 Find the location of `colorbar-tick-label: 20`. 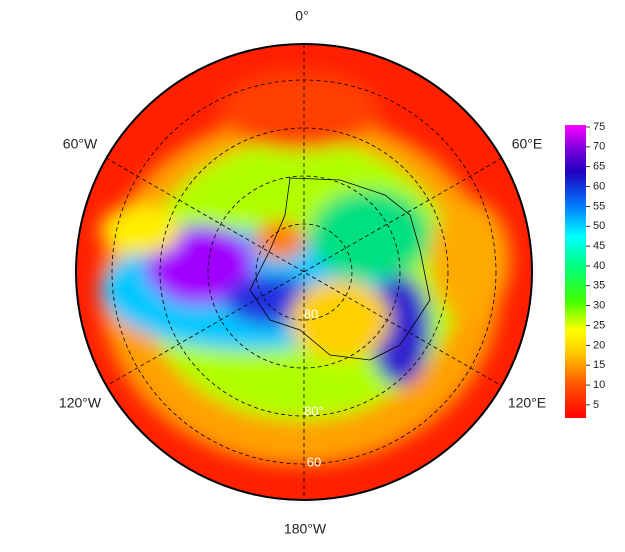

colorbar-tick-label: 20 is located at coordinates (599, 345).